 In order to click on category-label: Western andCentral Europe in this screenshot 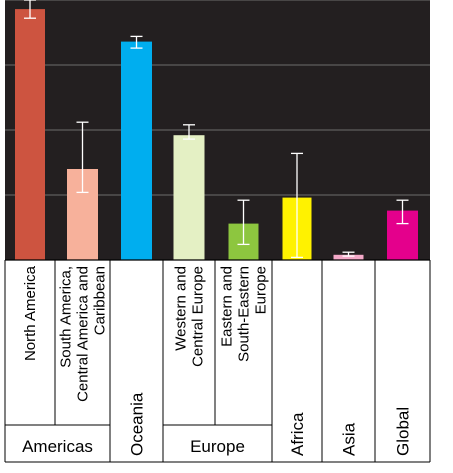, I will do `click(190, 316)`.